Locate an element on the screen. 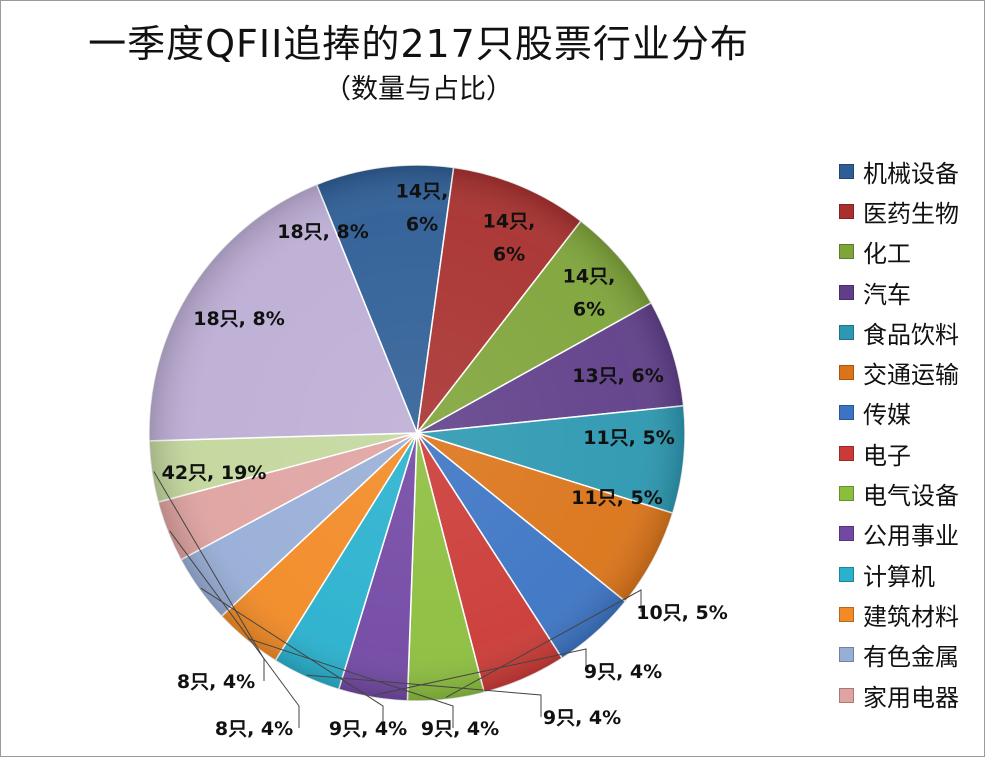  legend-item: 计算机 is located at coordinates (911, 574).